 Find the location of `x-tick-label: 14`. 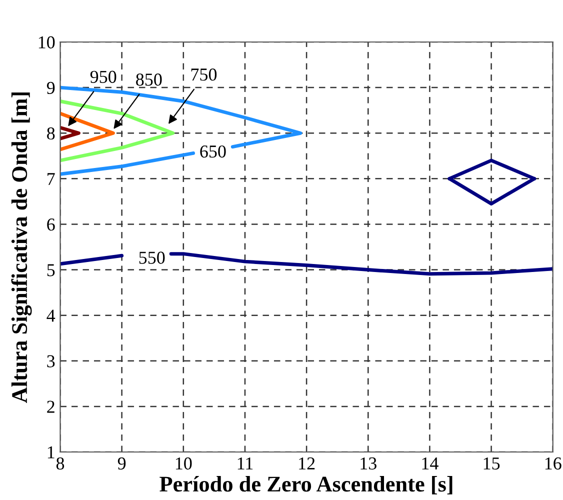

x-tick-label: 14 is located at coordinates (430, 463).